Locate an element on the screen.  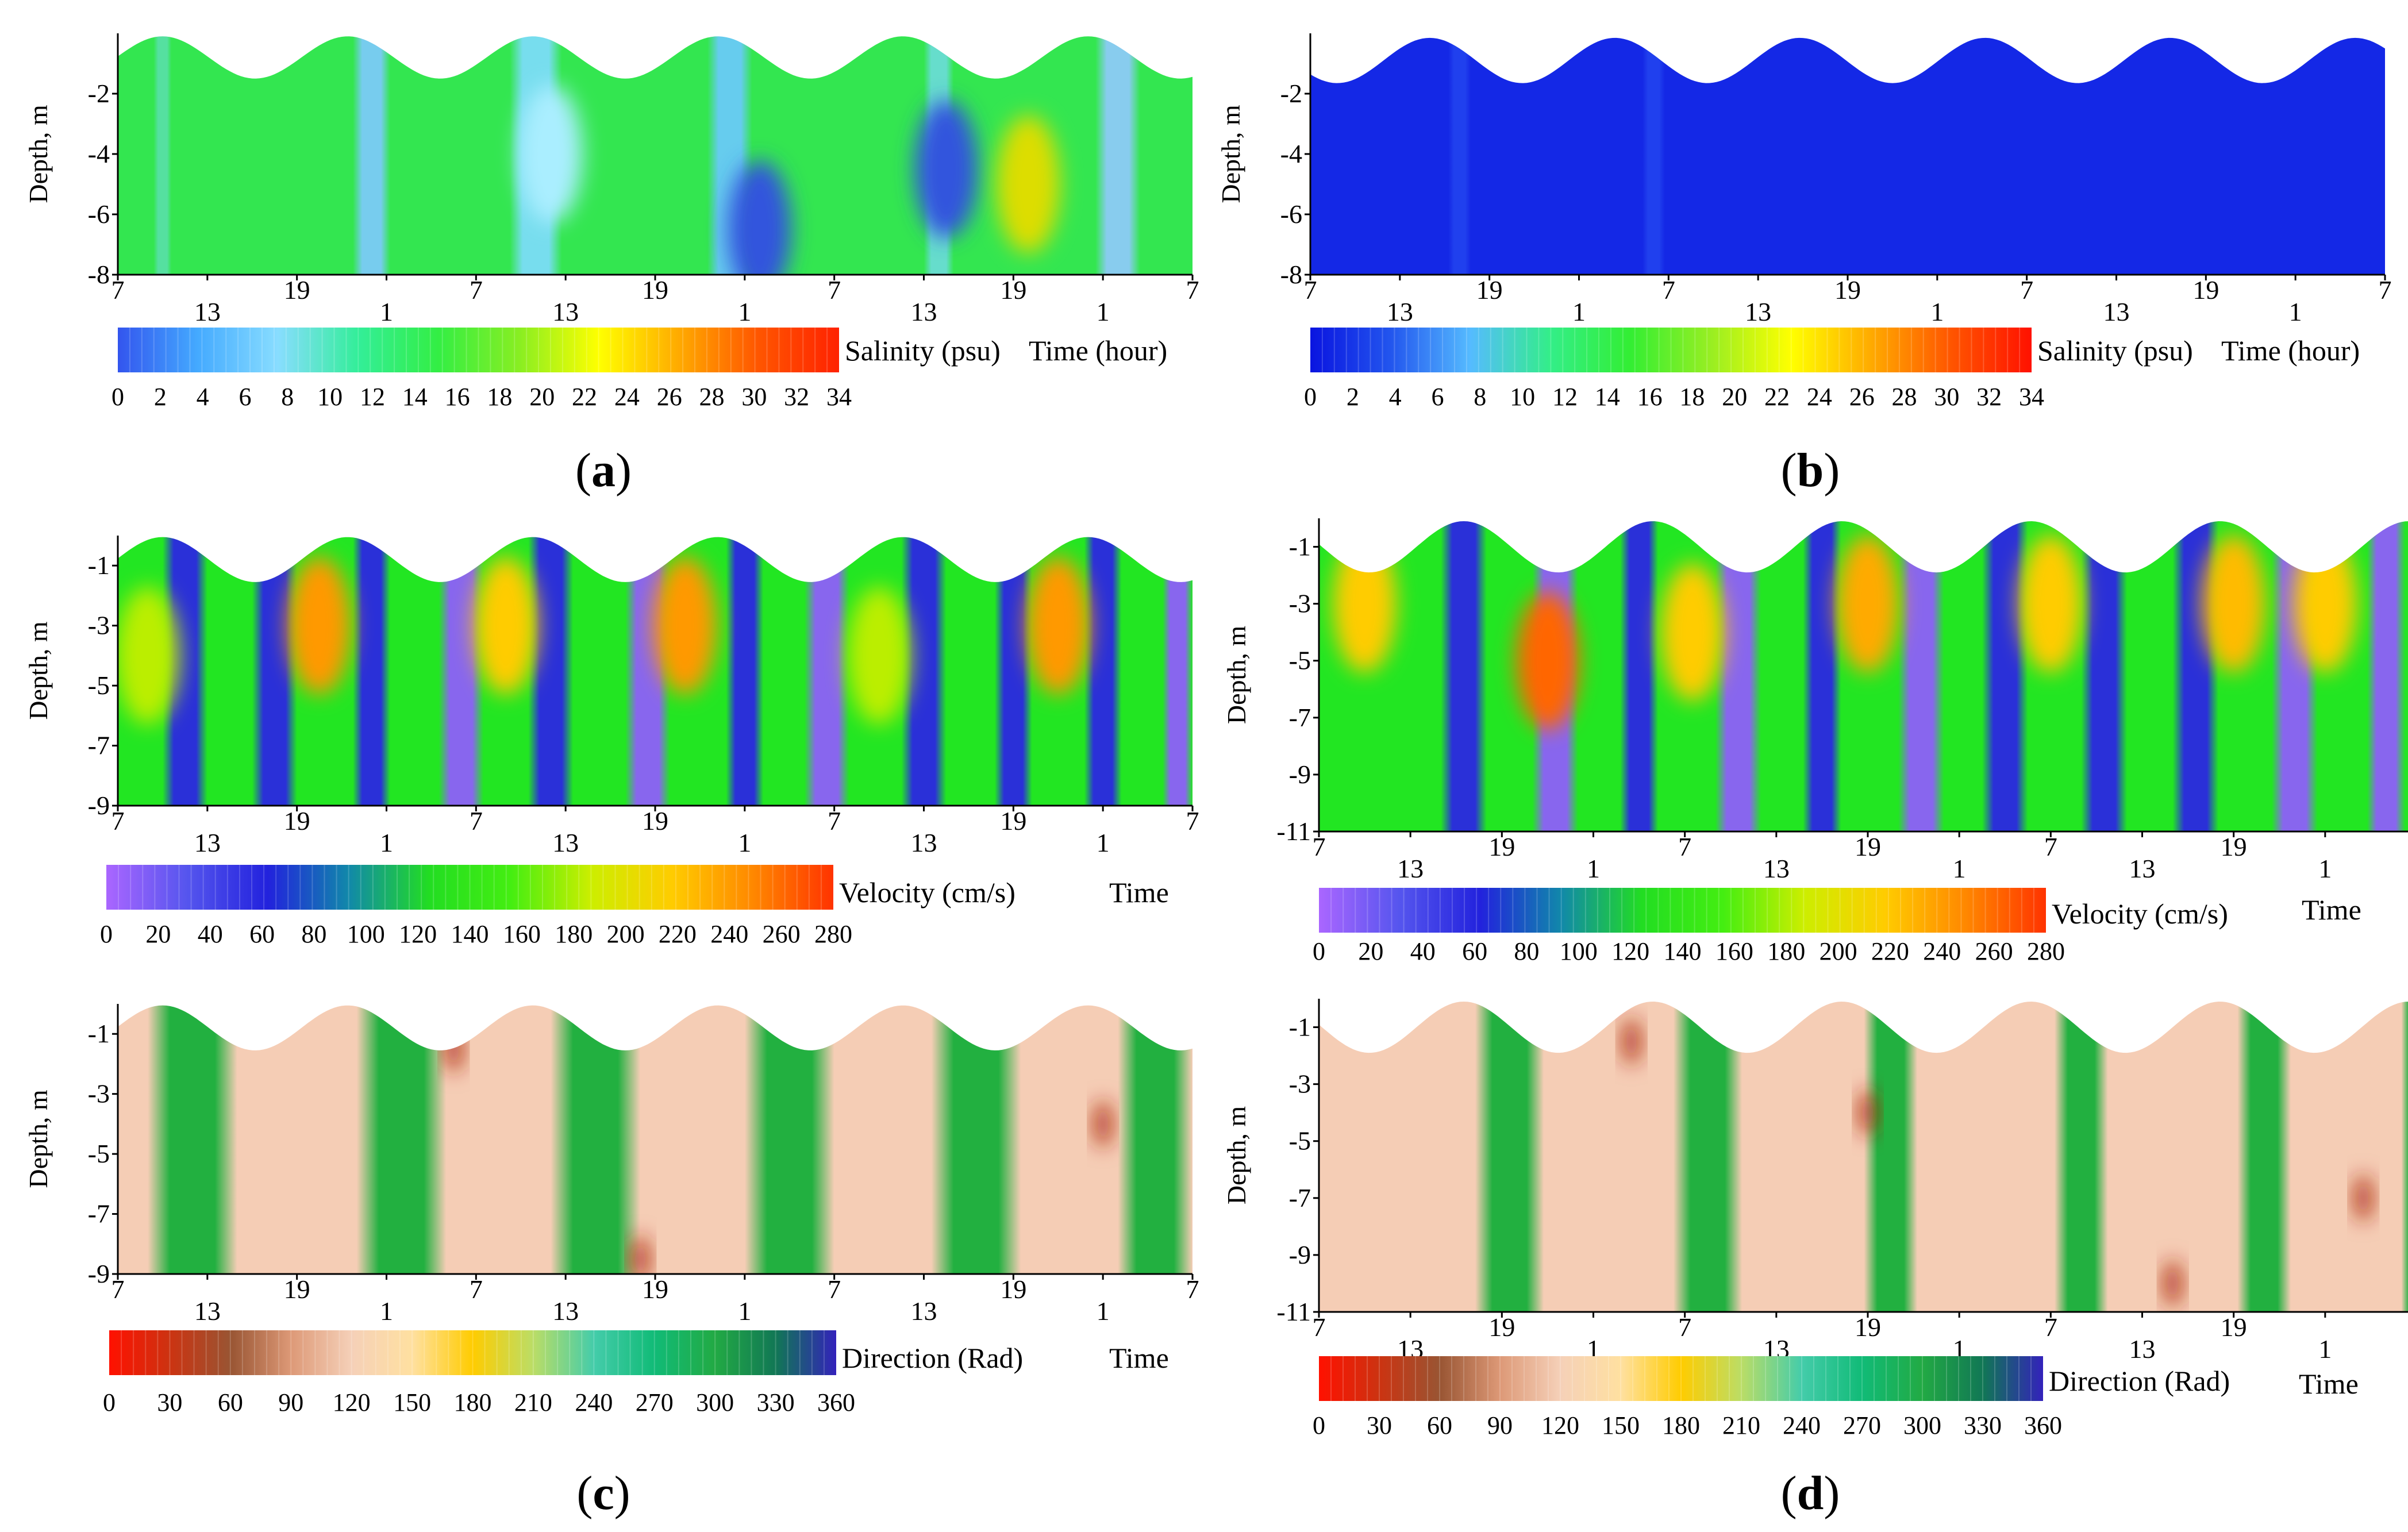
y-axis-label: Depth, m is located at coordinates (1236, 1155).